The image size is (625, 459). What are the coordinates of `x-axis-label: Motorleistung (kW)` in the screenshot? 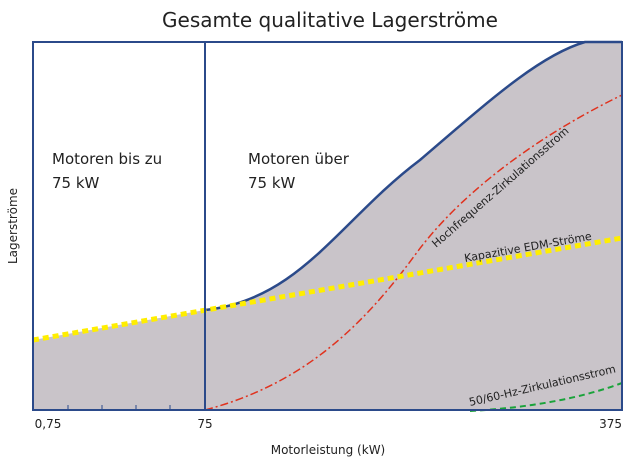 It's located at (328, 450).